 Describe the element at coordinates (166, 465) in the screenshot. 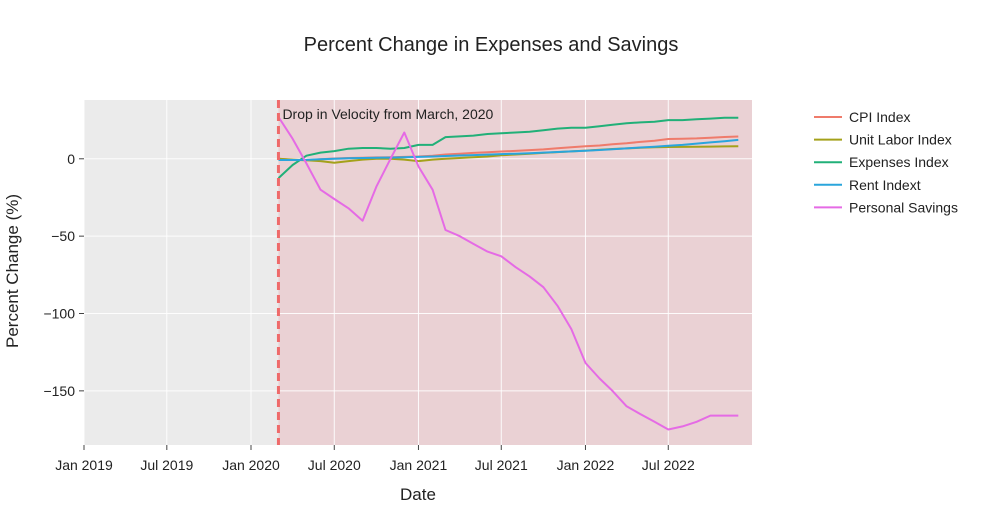

I see `x-tick-label: Jul 2019` at that location.